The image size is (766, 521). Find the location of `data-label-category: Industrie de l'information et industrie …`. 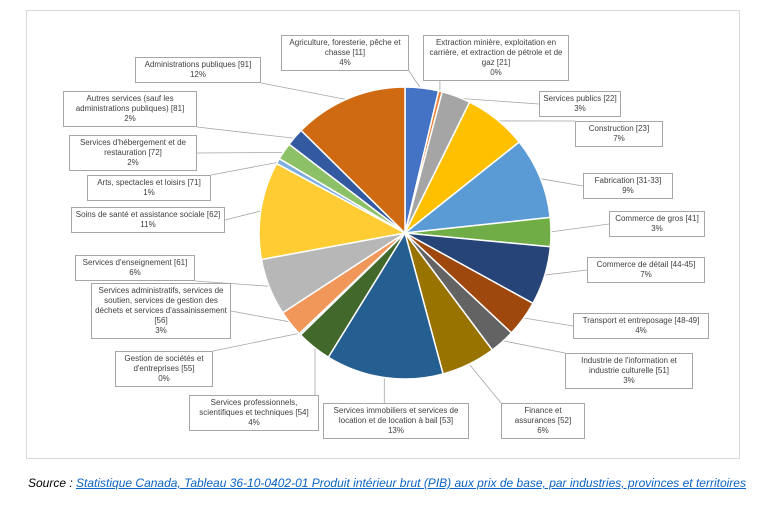

data-label-category: Industrie de l'information et industrie … is located at coordinates (629, 365).